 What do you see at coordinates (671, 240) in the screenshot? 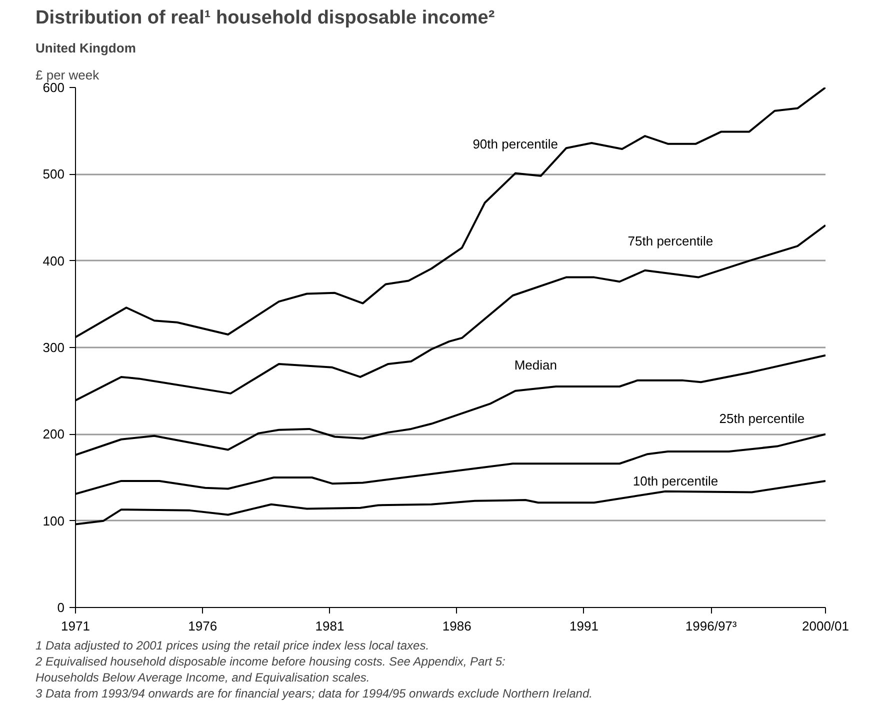
I see `series-label: 75th percentile` at bounding box center [671, 240].